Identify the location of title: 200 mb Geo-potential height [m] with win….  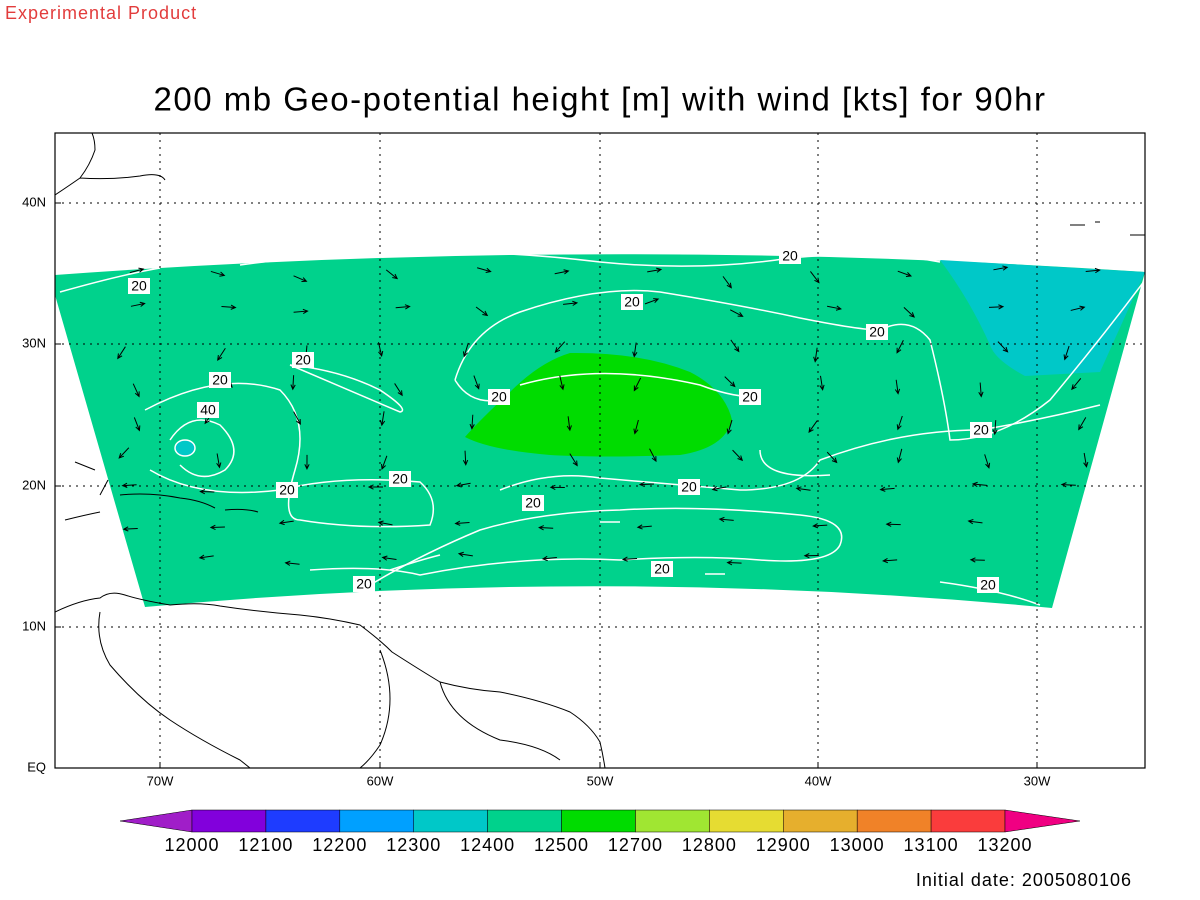
(600, 99).